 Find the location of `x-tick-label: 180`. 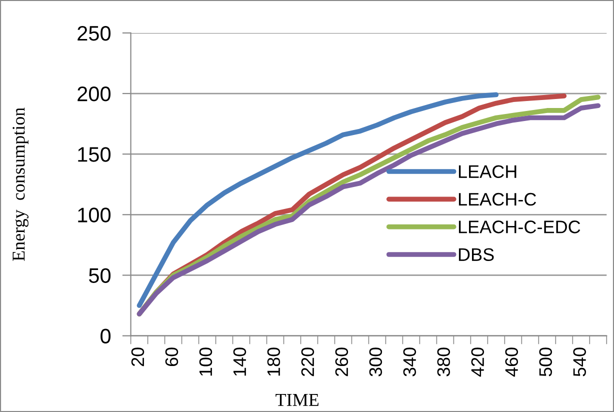

x-tick-label: 180 is located at coordinates (273, 362).